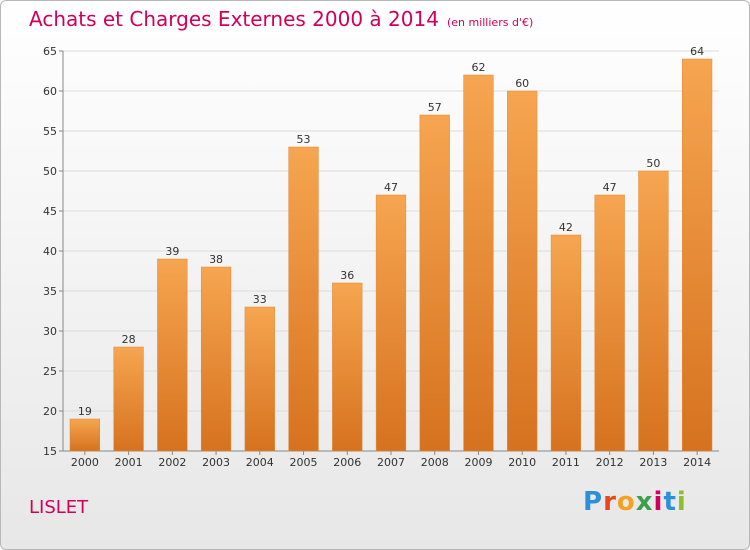 The image size is (750, 550). Describe the element at coordinates (347, 275) in the screenshot. I see `bar-value-label: 36` at that location.